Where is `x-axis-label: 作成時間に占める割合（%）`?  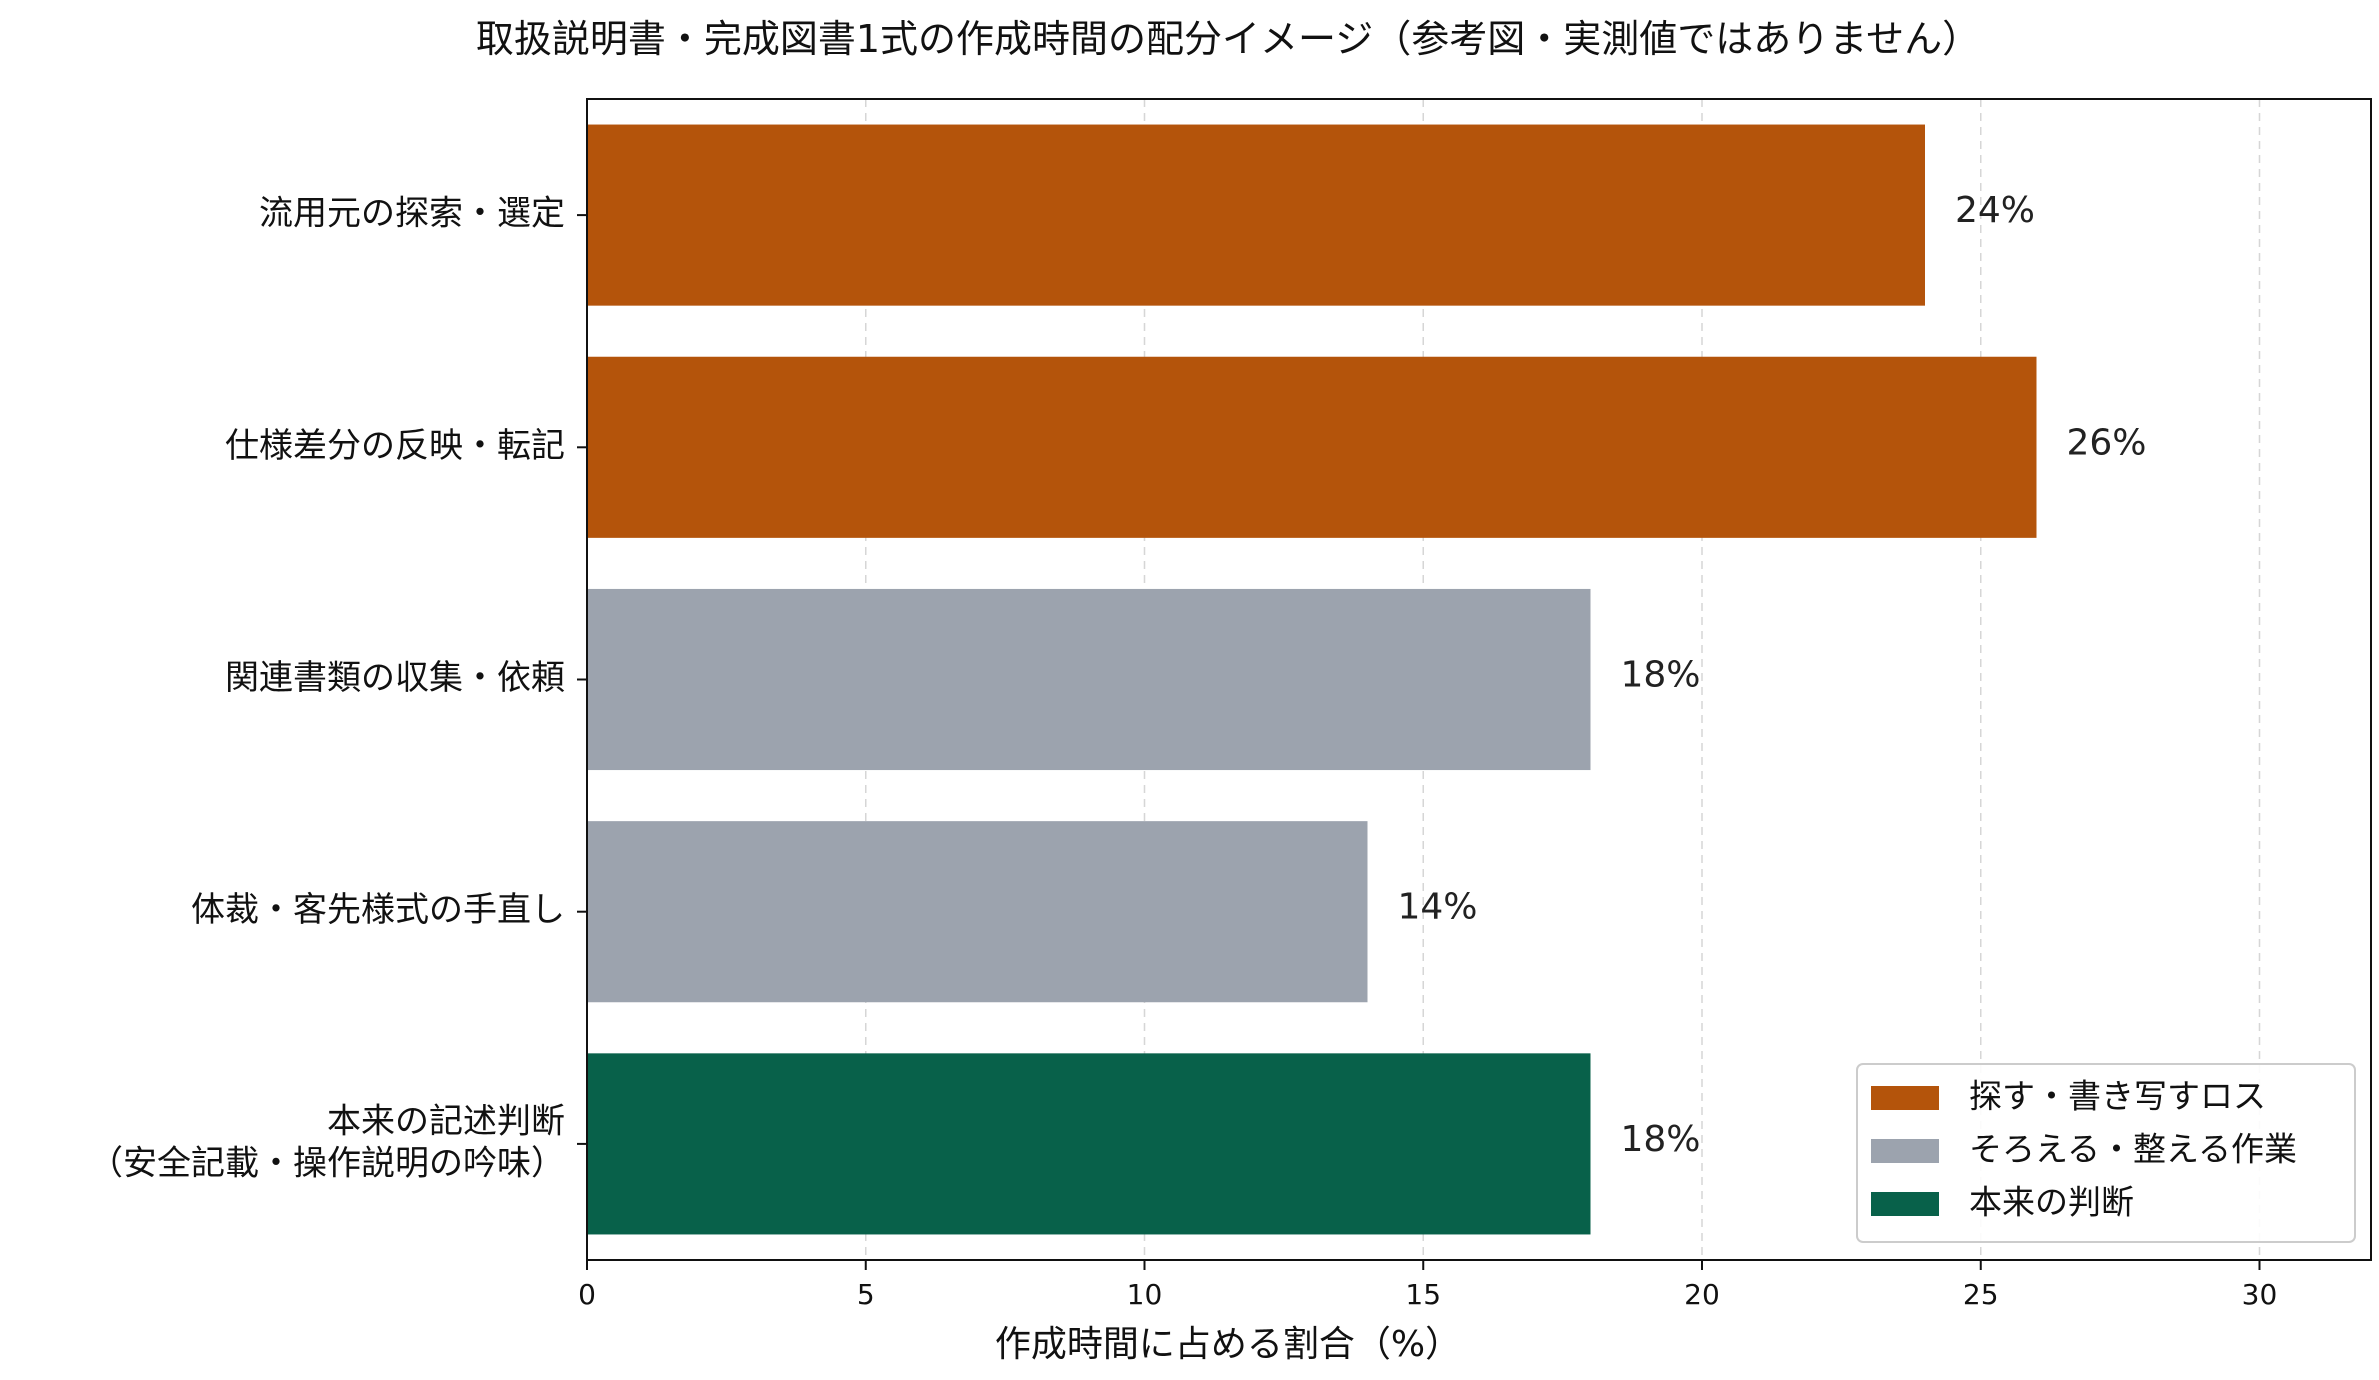 x-axis-label: 作成時間に占める割合（%） is located at coordinates (1228, 1344).